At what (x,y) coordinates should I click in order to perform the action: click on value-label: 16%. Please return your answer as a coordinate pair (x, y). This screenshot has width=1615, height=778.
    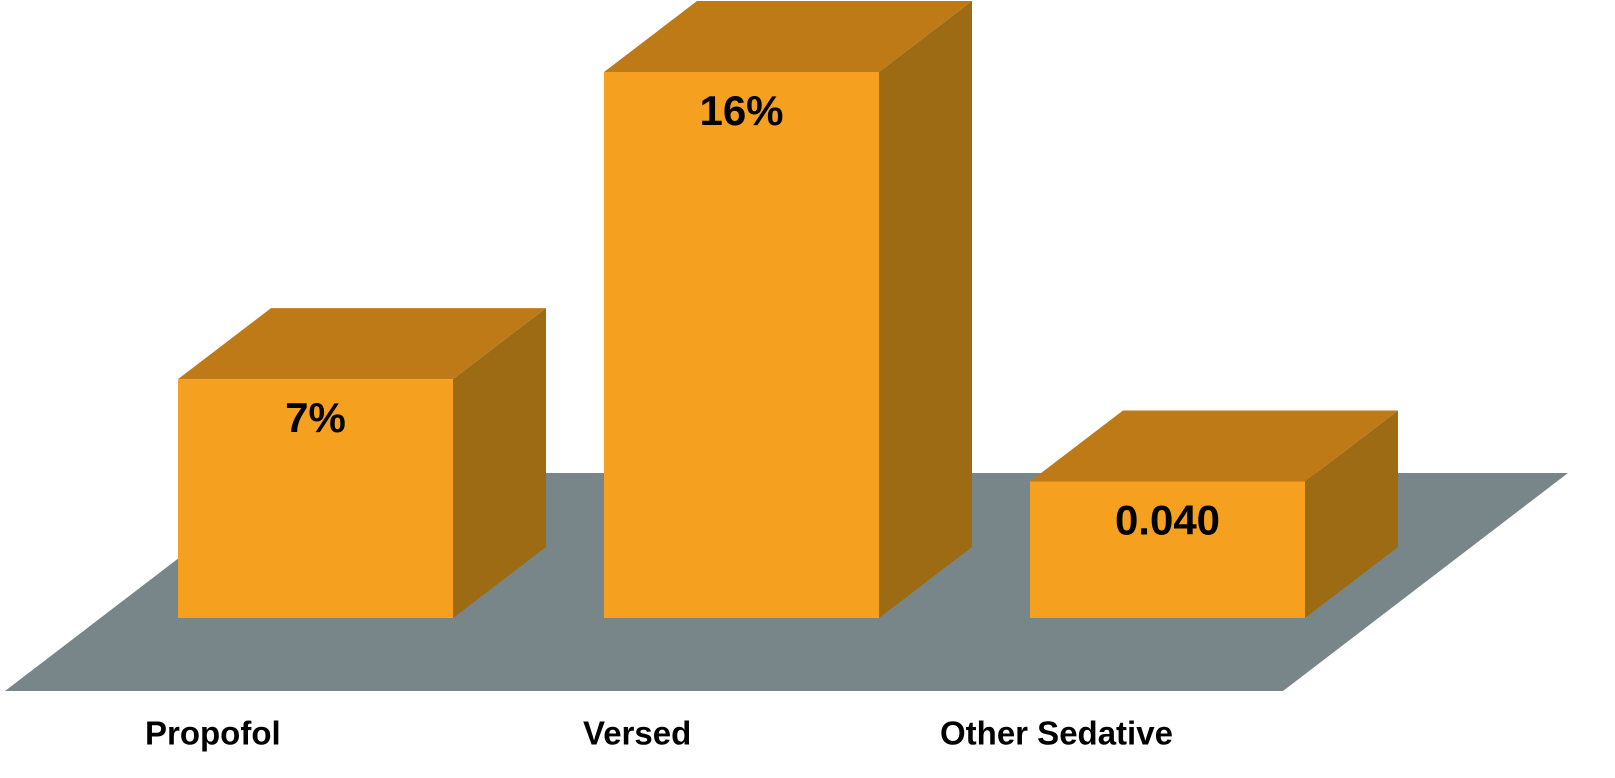
    Looking at the image, I should click on (741, 110).